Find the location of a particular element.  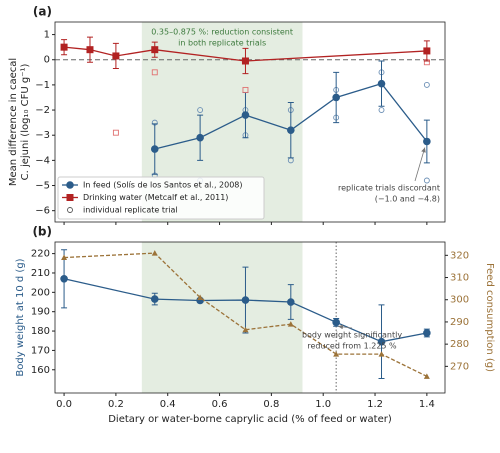

annotation: (−1.0 and −4.8) is located at coordinates (407, 199).